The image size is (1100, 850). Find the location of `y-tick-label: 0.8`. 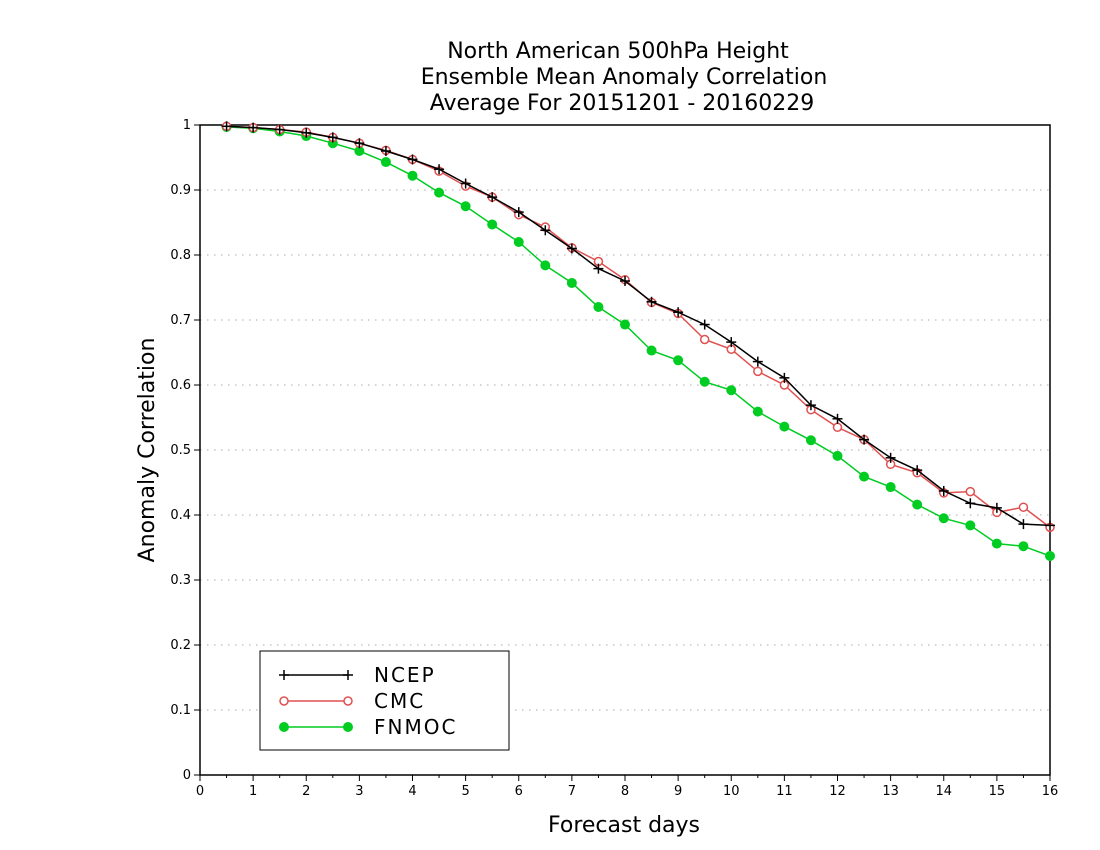

y-tick-label: 0.8 is located at coordinates (180, 255).